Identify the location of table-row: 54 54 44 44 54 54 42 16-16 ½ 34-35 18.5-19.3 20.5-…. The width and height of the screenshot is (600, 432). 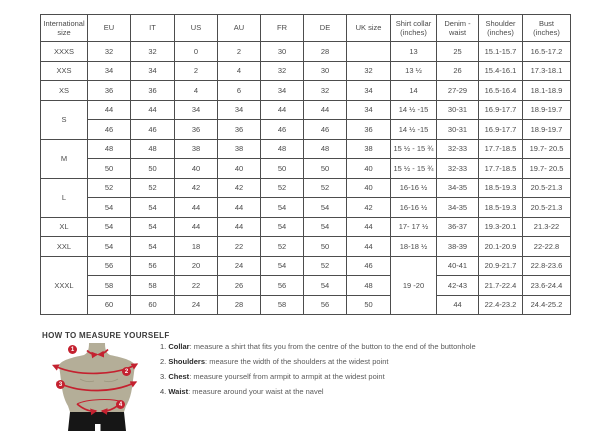
(306, 207).